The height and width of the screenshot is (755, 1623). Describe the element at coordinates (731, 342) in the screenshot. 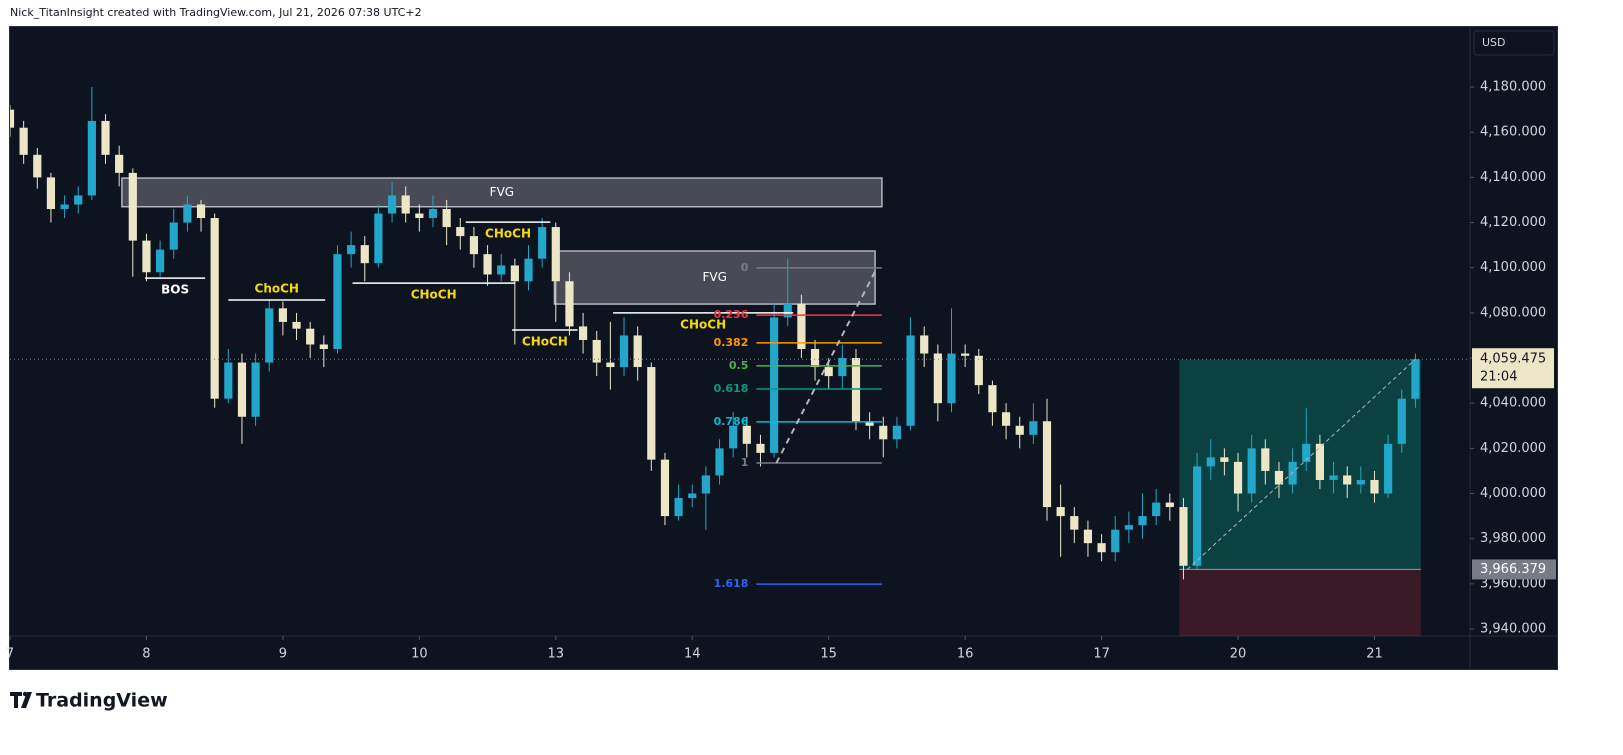

I see `fib-label: 0.382` at that location.